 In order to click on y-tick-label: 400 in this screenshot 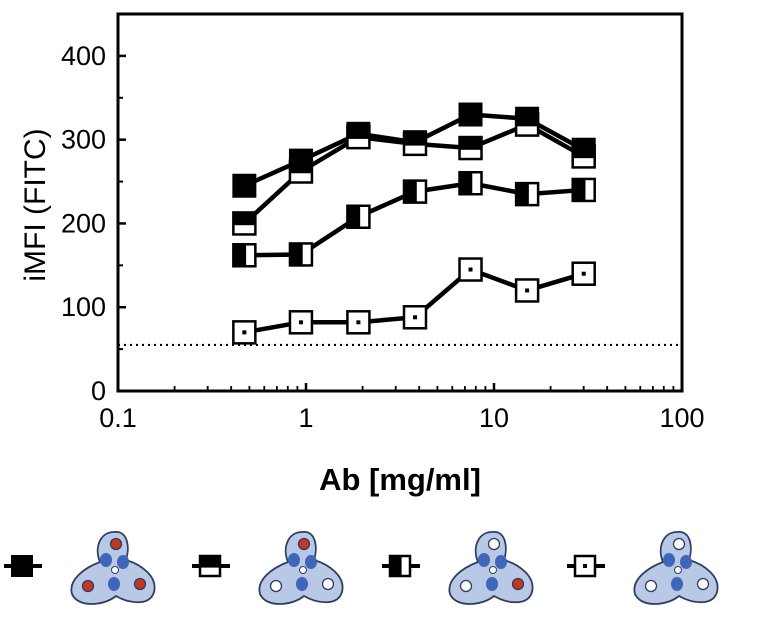, I will do `click(83, 56)`.